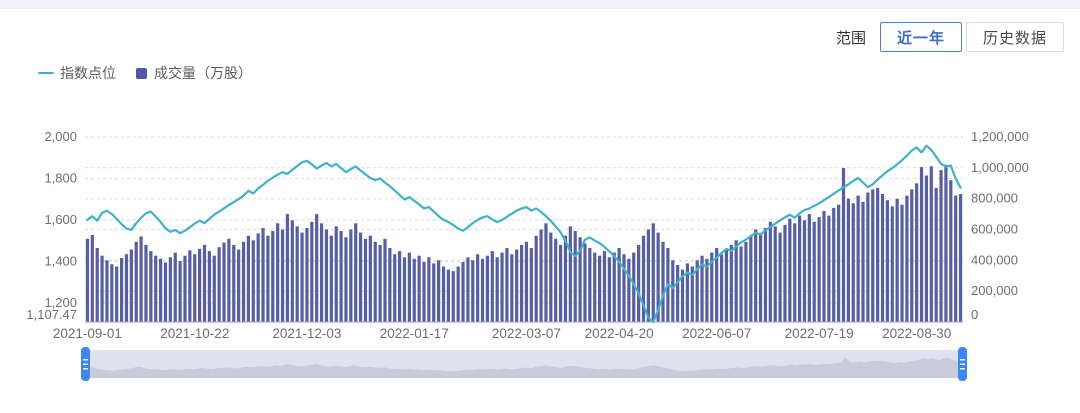 The image size is (1080, 413). I want to click on bar-series-marker-icon, so click(141, 73).